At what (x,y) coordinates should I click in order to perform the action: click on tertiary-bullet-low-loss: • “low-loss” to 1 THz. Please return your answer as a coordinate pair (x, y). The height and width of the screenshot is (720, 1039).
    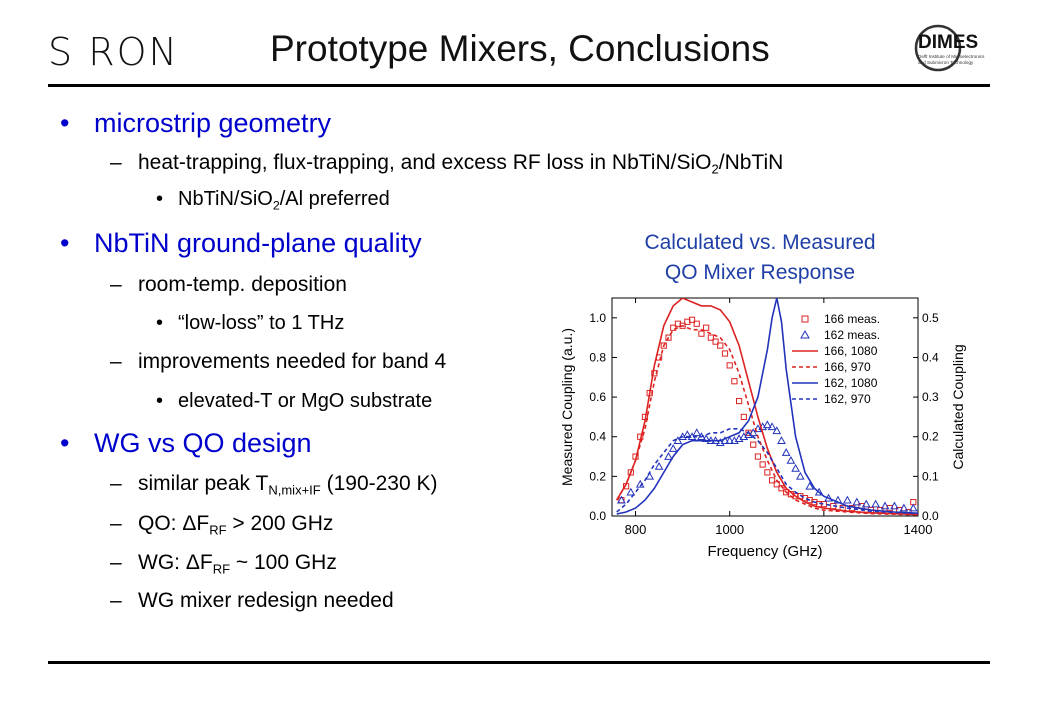
    Looking at the image, I should click on (250, 323).